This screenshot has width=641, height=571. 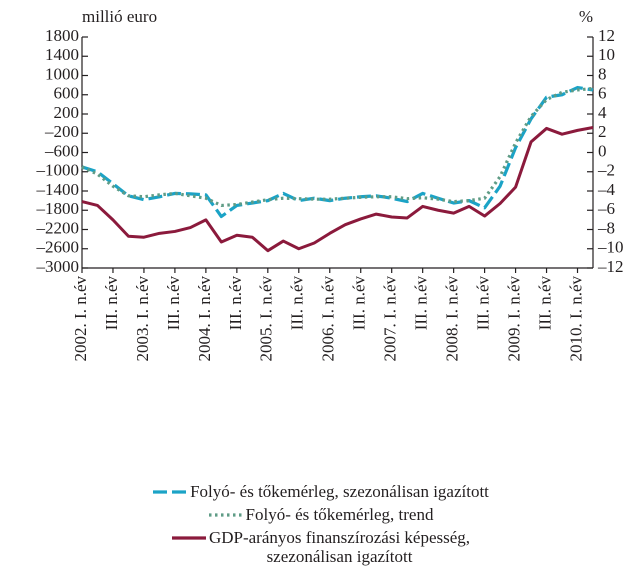 What do you see at coordinates (602, 93) in the screenshot?
I see `y2-tick-label: 6` at bounding box center [602, 93].